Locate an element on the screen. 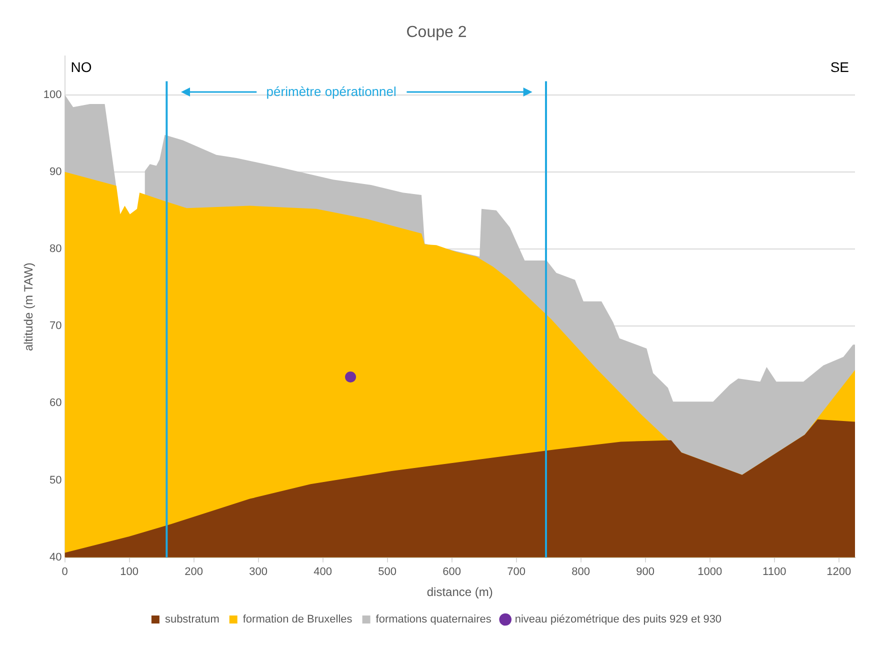 Image resolution: width=883 pixels, height=648 pixels. x-tick-label: 1000 is located at coordinates (710, 572).